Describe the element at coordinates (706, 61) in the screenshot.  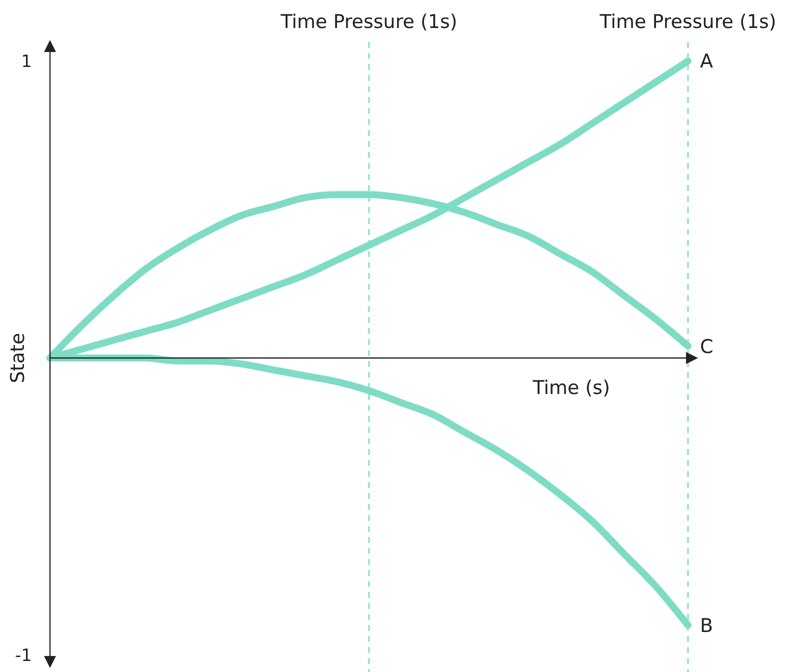
I see `series-label: A` at that location.